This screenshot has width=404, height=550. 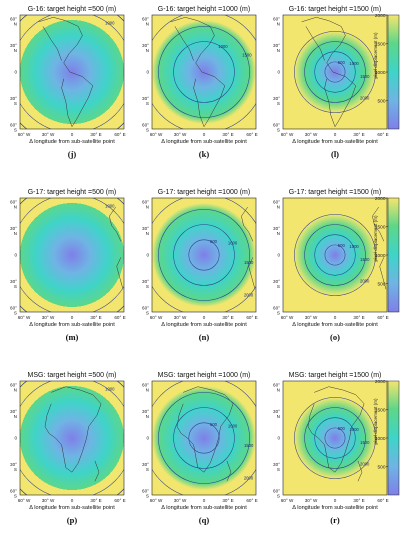 I want to click on panel-letter: (o), so click(x=335, y=337).